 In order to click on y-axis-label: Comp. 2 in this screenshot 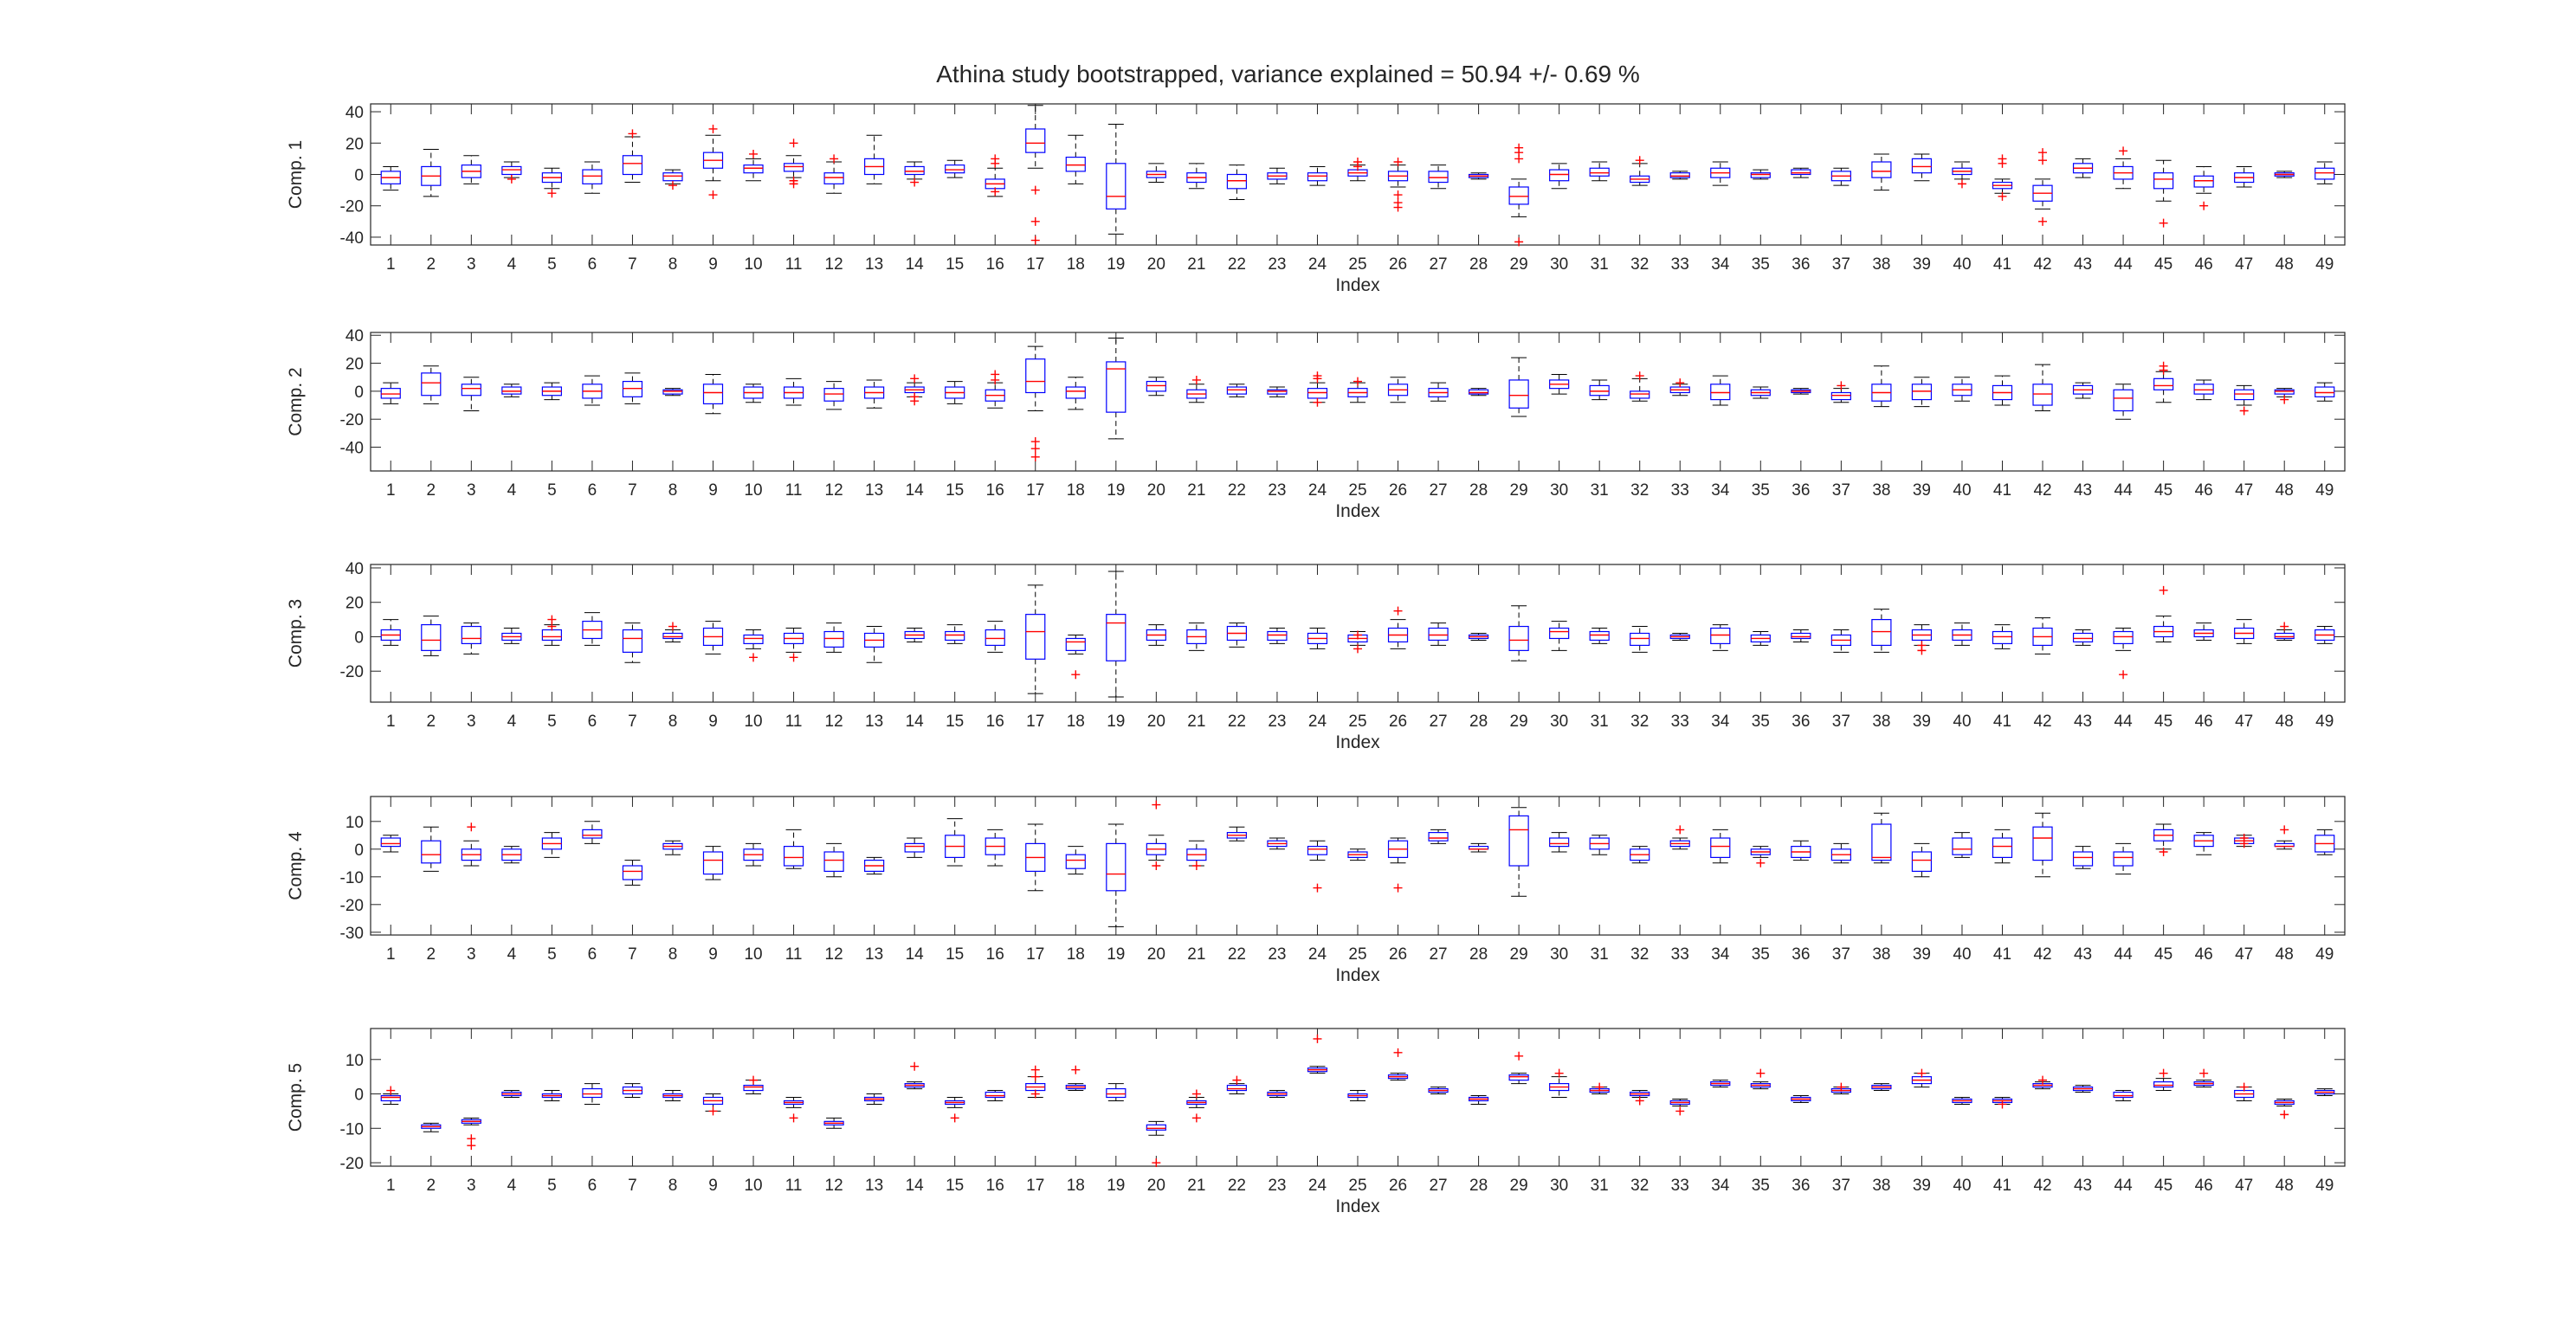, I will do `click(296, 401)`.